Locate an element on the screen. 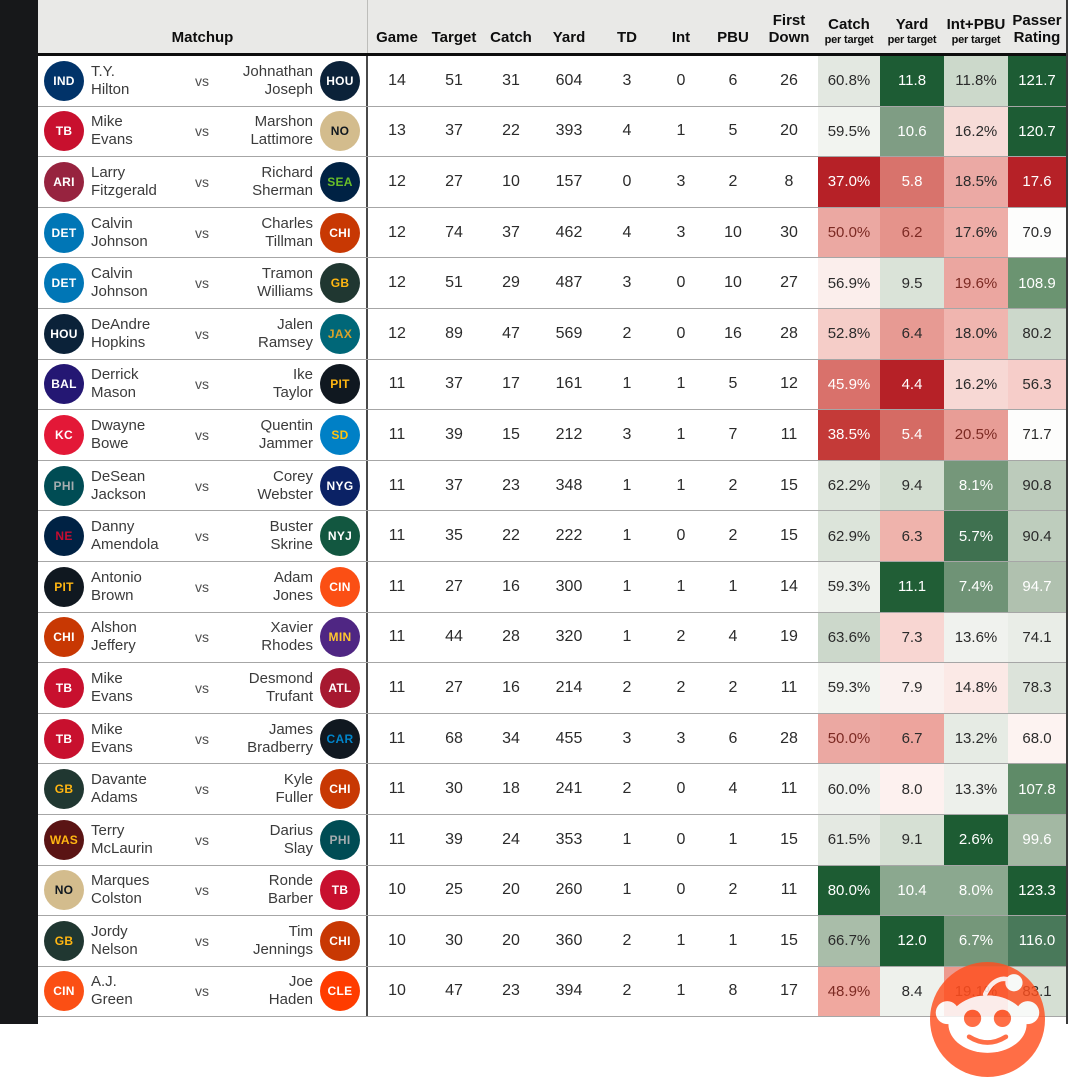  pbu-value: 4 is located at coordinates (733, 637).